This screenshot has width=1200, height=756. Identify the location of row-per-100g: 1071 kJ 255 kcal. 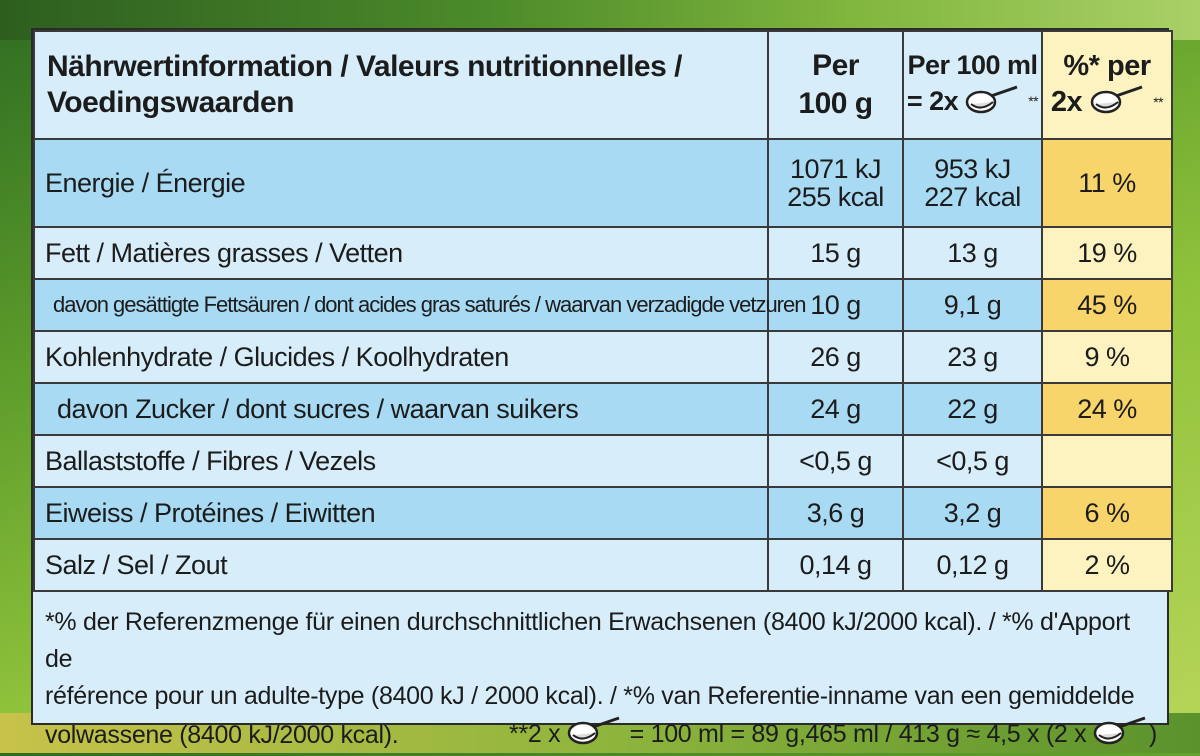
(835, 183).